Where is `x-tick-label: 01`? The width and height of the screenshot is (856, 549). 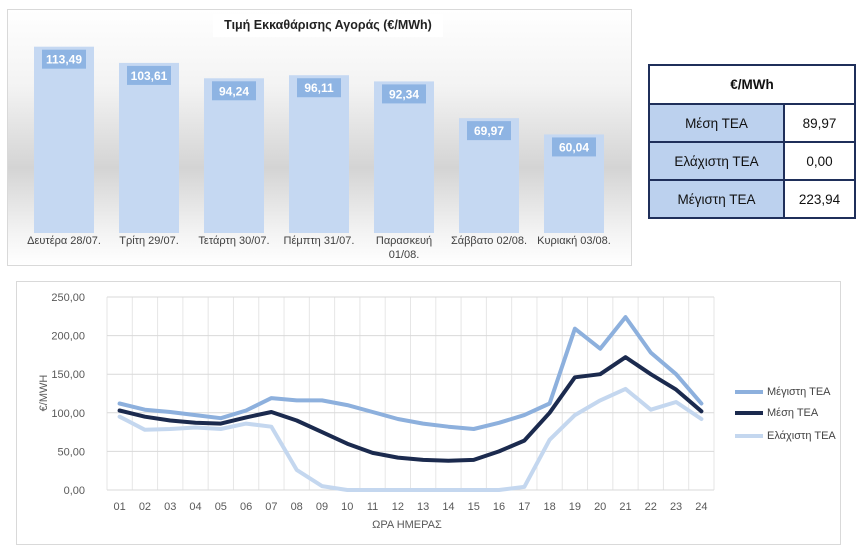
x-tick-label: 01 is located at coordinates (120, 507).